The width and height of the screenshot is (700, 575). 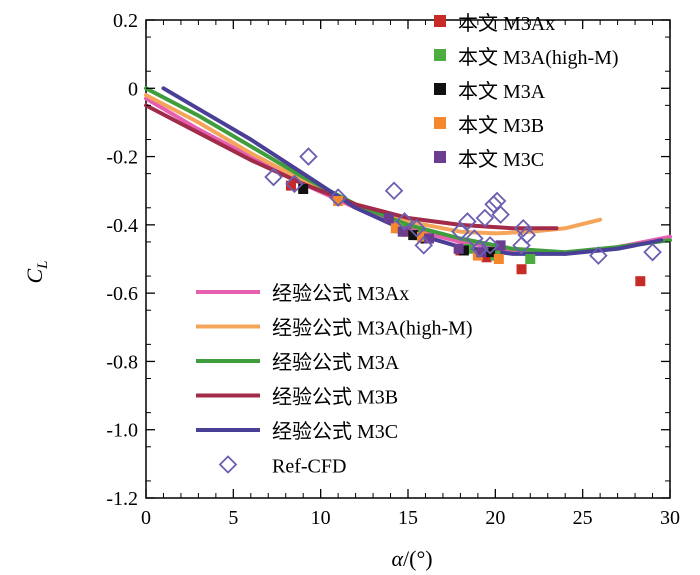 What do you see at coordinates (408, 518) in the screenshot?
I see `x-tick-label: 15` at bounding box center [408, 518].